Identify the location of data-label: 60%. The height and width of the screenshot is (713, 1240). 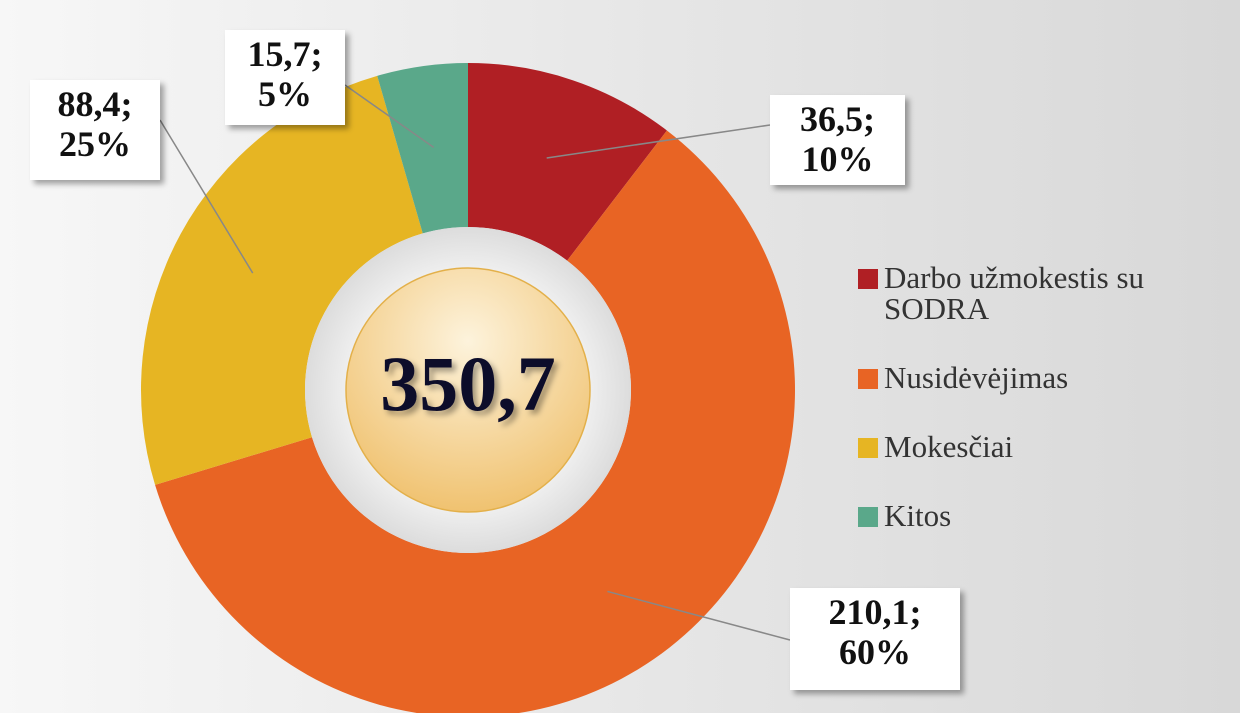
(875, 652).